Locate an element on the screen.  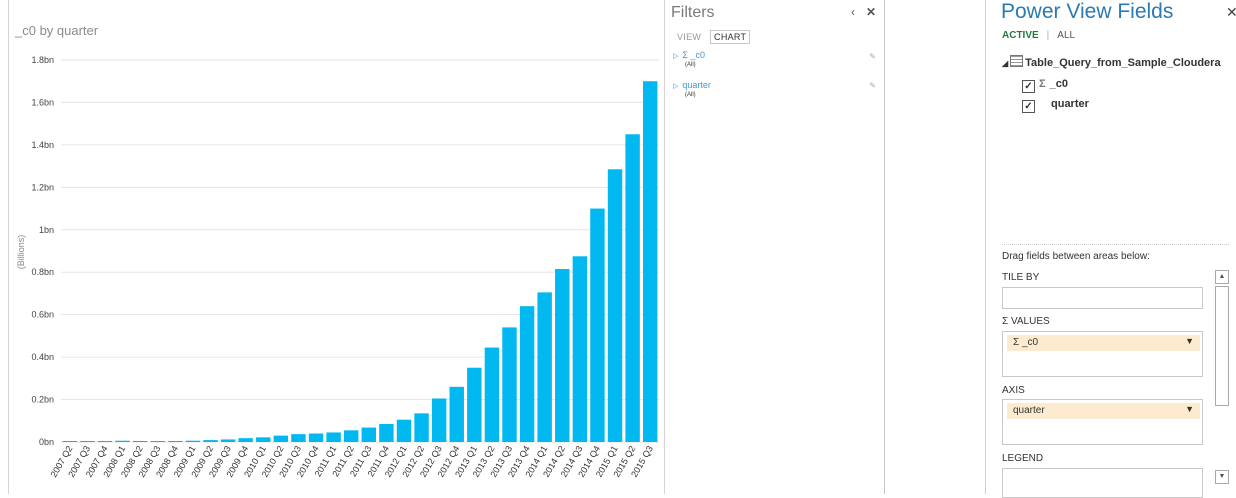
fields-tabs: ACTIVE | ALL is located at coordinates (1038, 35).